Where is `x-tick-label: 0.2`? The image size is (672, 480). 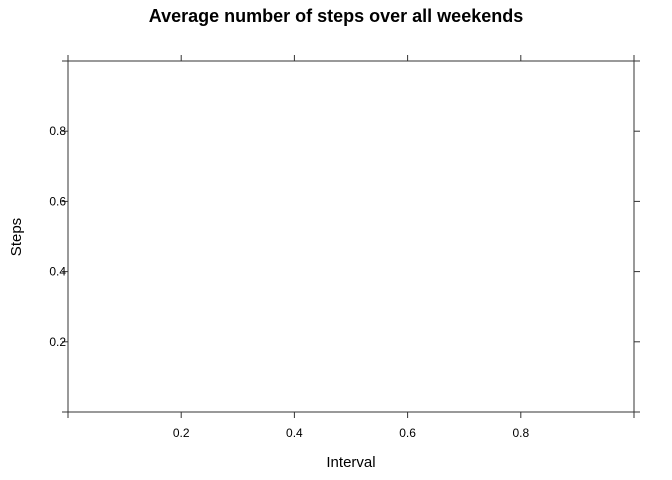 x-tick-label: 0.2 is located at coordinates (181, 433).